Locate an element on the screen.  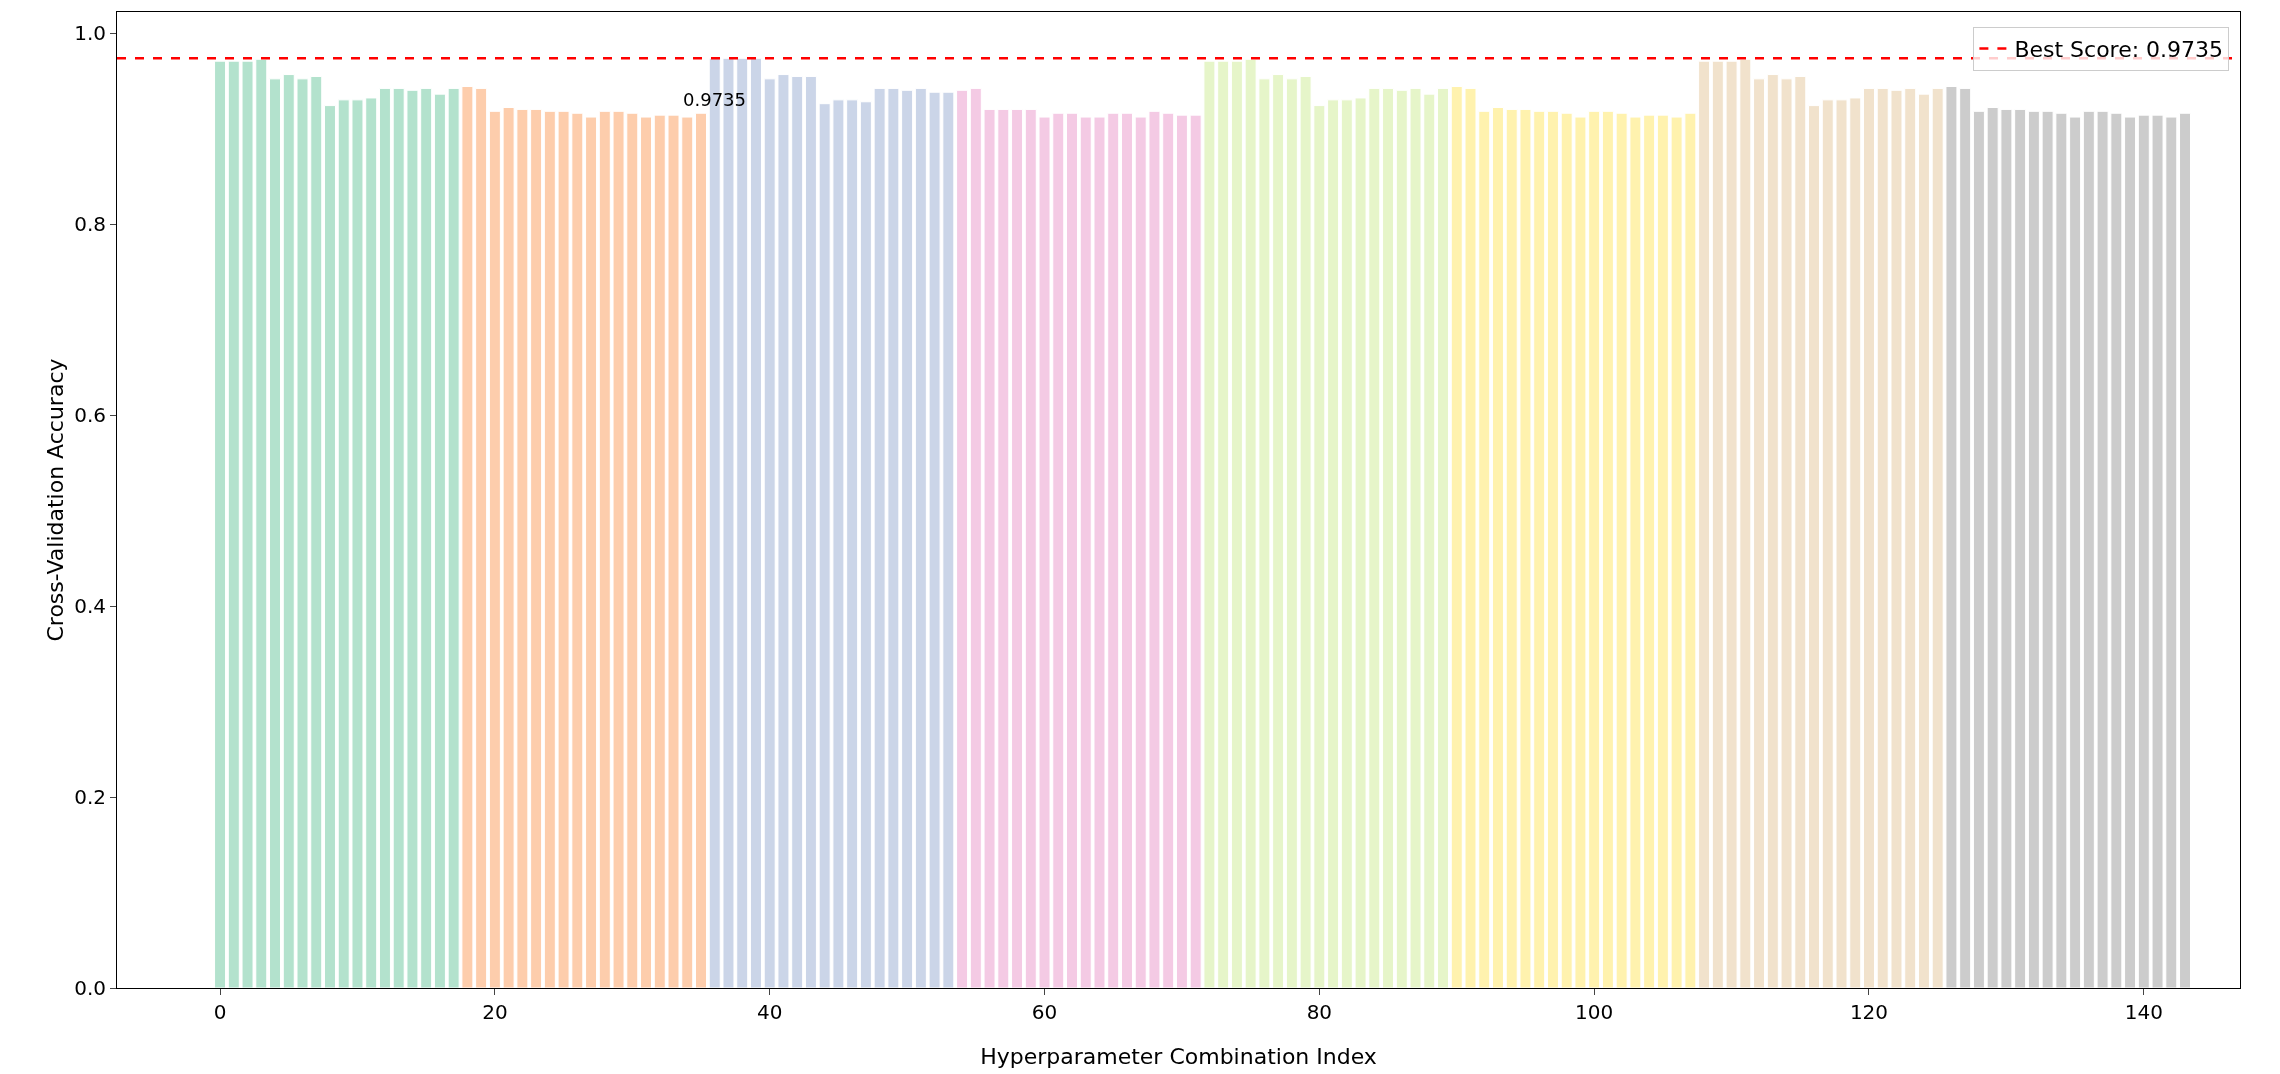
x-tick-label: 0 is located at coordinates (220, 1012).